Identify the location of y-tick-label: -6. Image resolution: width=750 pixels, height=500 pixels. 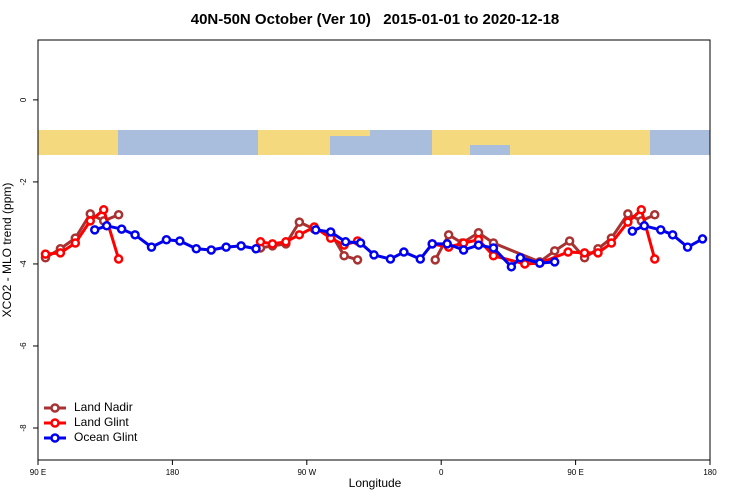
(23, 346).